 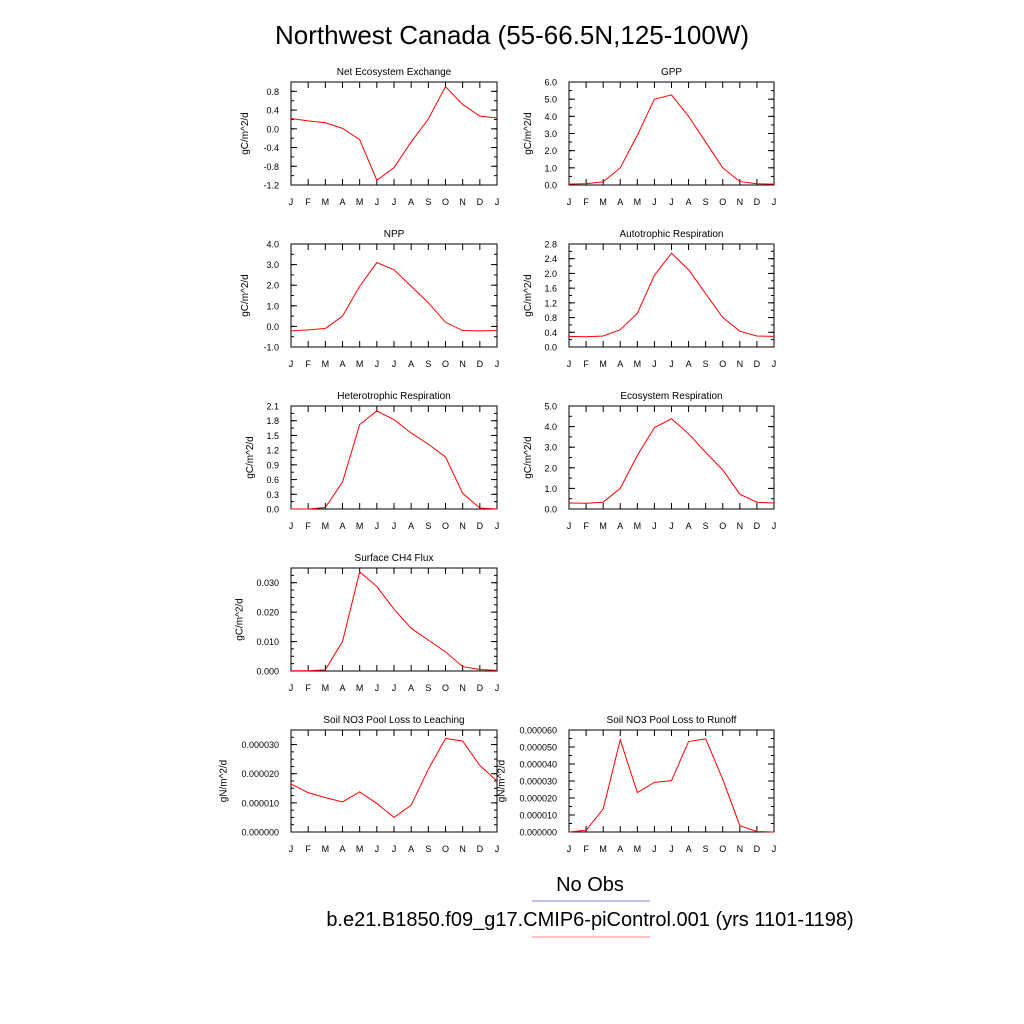 What do you see at coordinates (550, 259) in the screenshot?
I see `y-tick-label: 2.4` at bounding box center [550, 259].